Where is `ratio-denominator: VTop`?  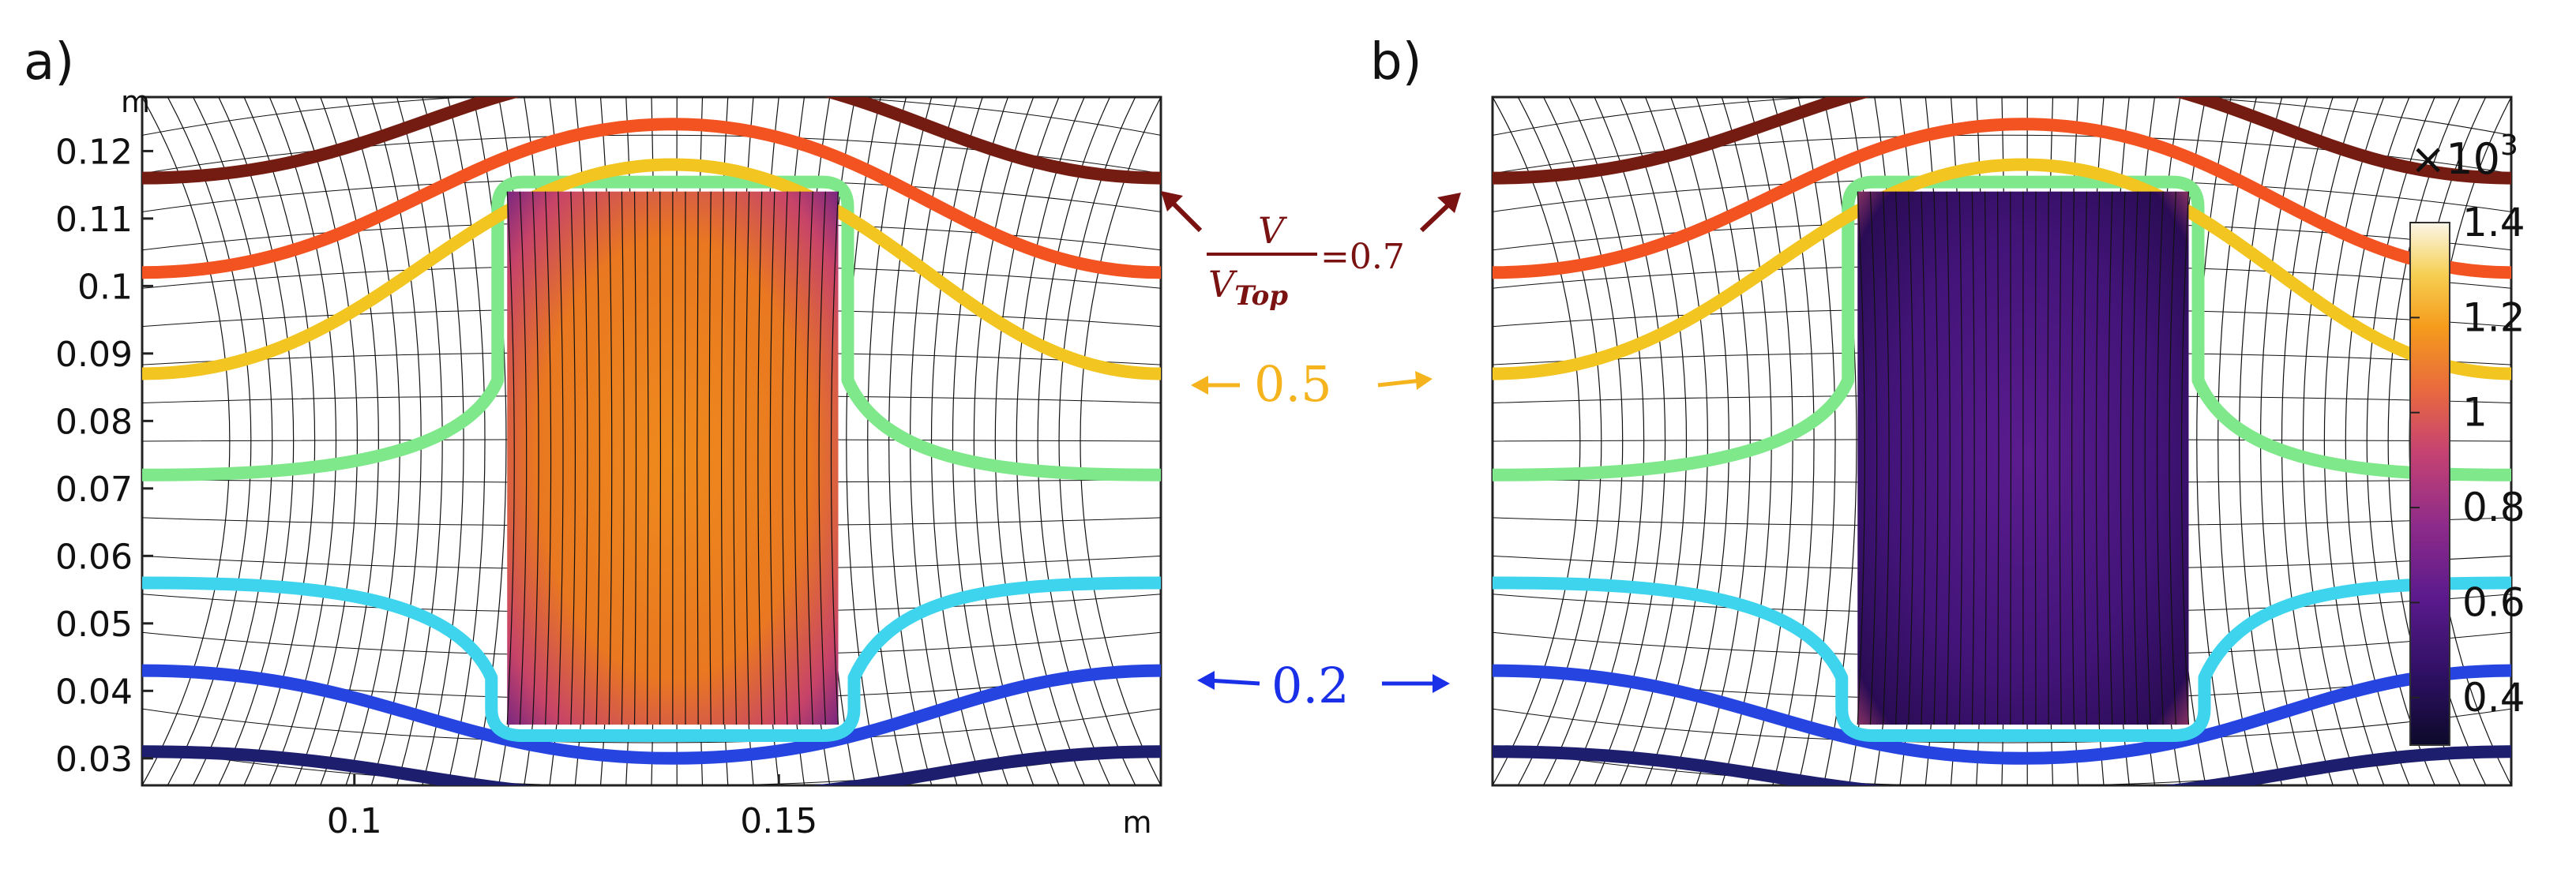 ratio-denominator: VTop is located at coordinates (1248, 287).